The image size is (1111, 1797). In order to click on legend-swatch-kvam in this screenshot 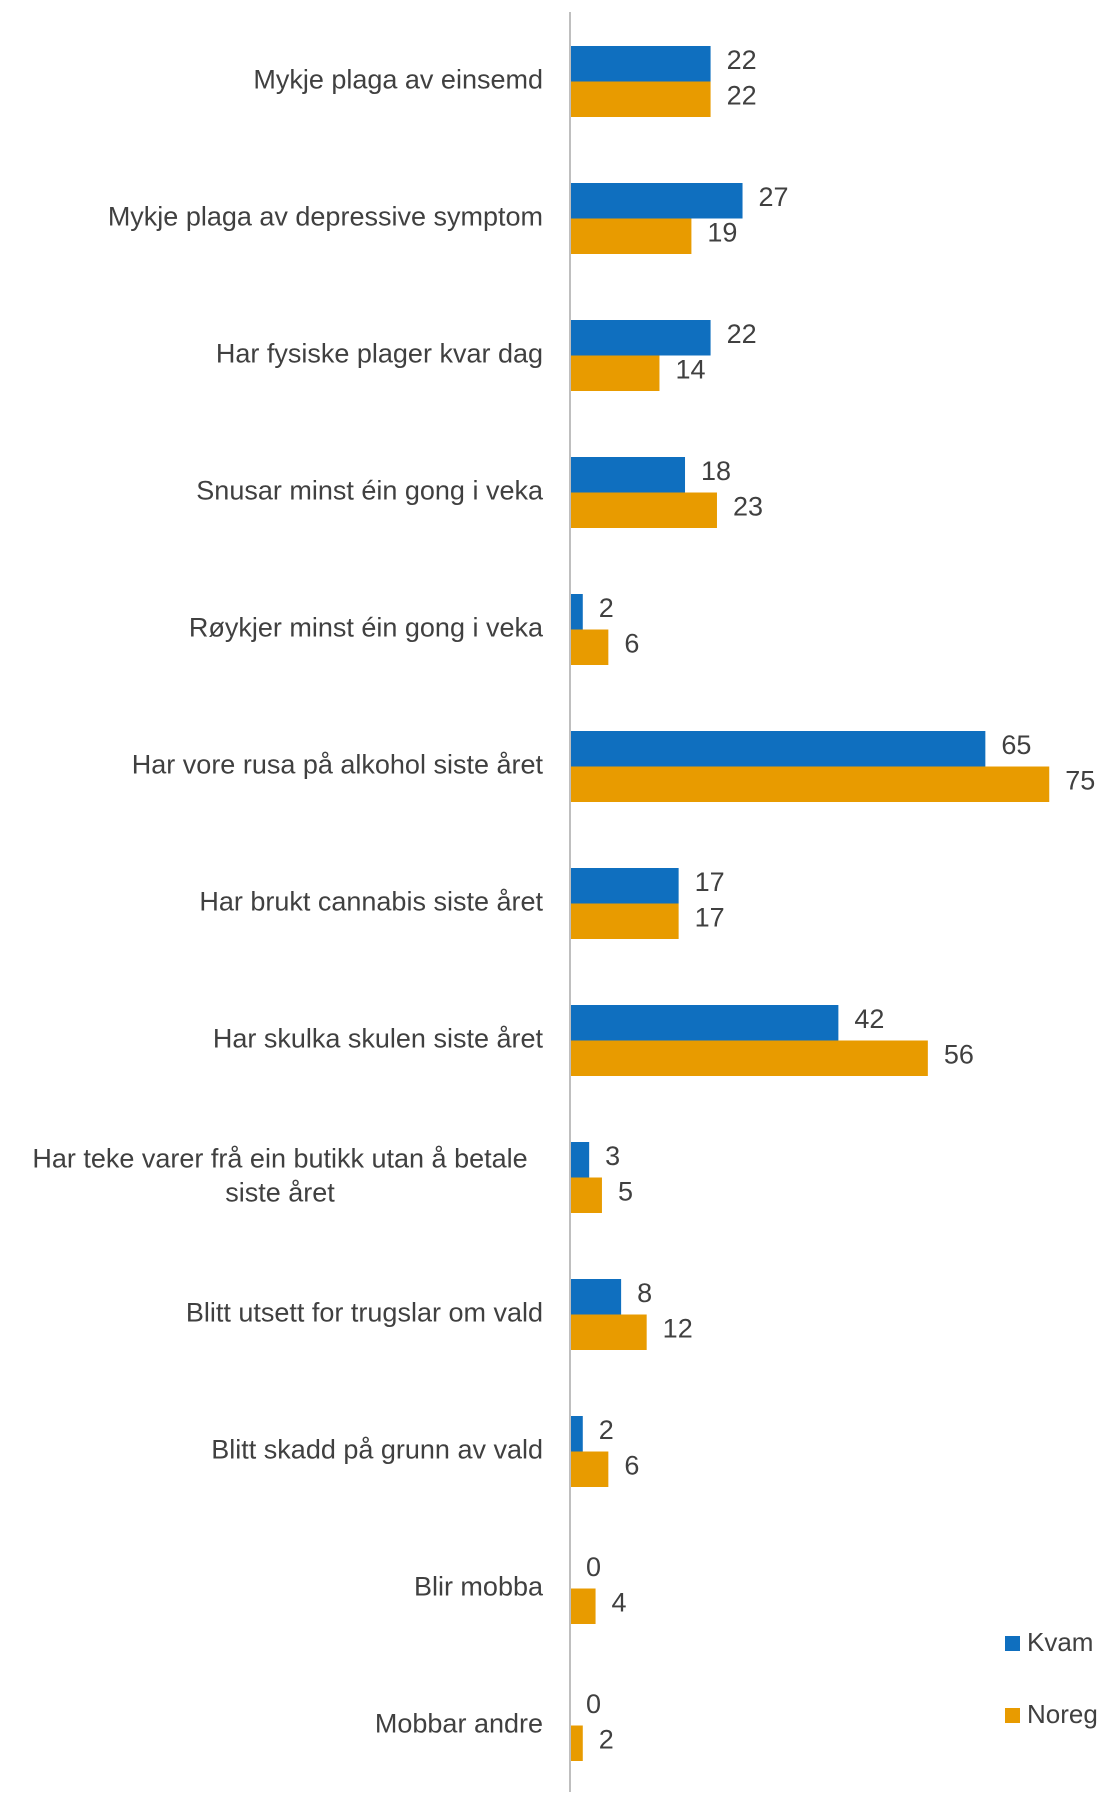, I will do `click(1012, 1643)`.